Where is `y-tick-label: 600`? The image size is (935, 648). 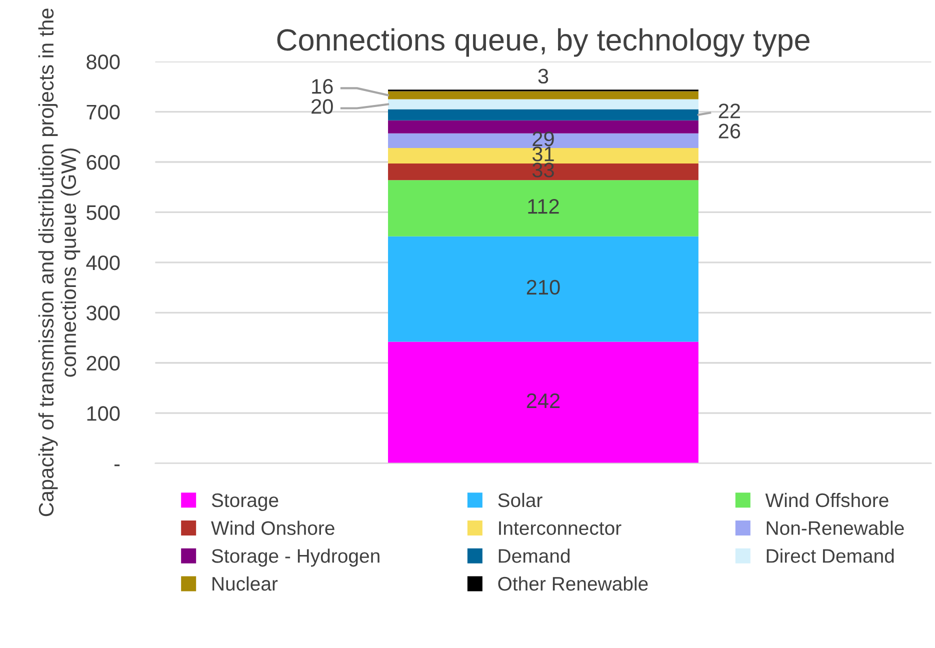
y-tick-label: 600 is located at coordinates (103, 162).